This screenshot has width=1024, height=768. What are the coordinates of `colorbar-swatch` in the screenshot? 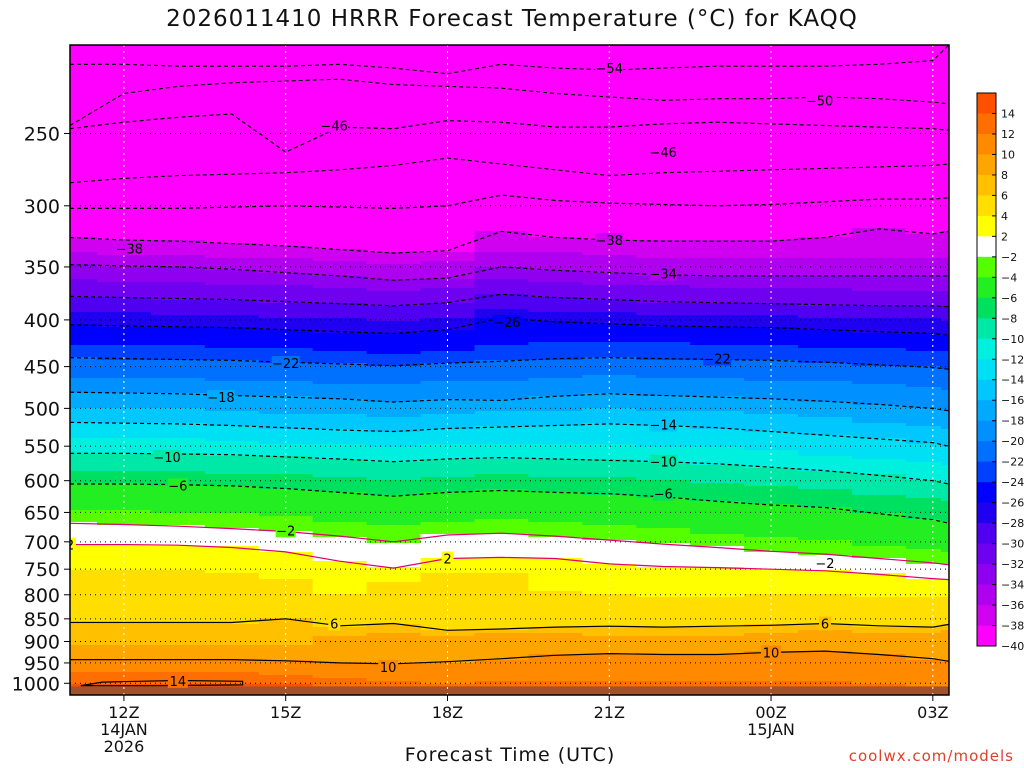 It's located at (986, 574).